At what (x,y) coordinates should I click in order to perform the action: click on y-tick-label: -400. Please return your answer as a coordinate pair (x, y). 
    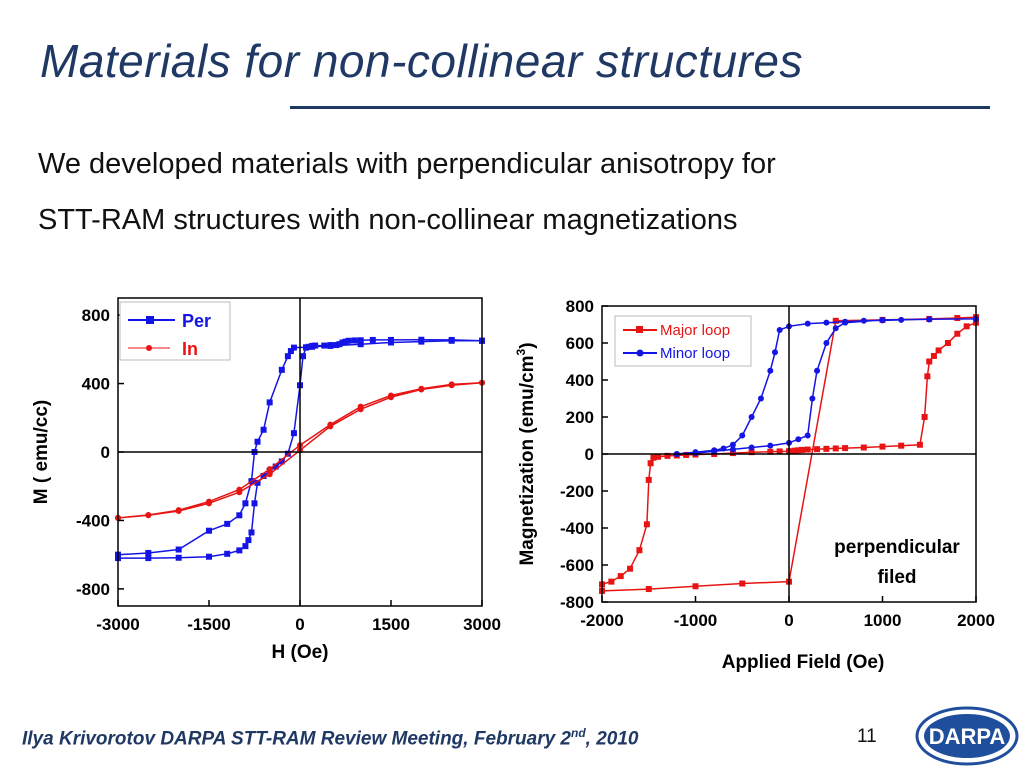
    Looking at the image, I should click on (93, 520).